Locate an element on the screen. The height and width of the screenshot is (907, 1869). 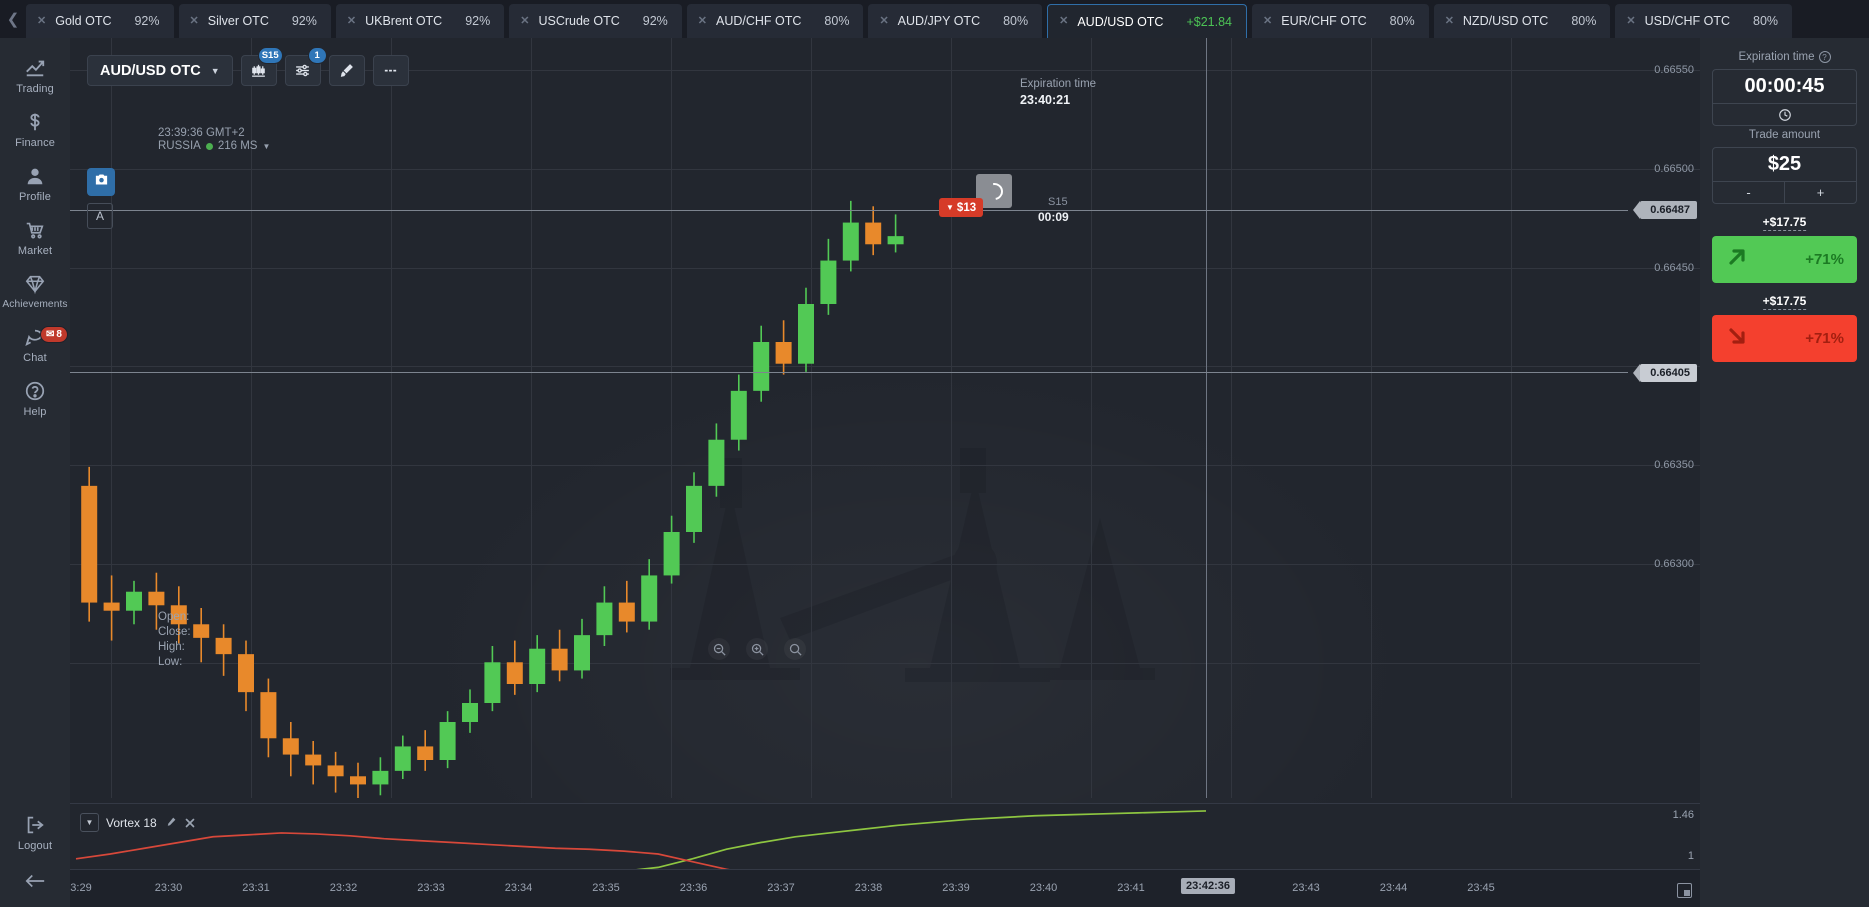
pencil-icon is located at coordinates (170, 822).